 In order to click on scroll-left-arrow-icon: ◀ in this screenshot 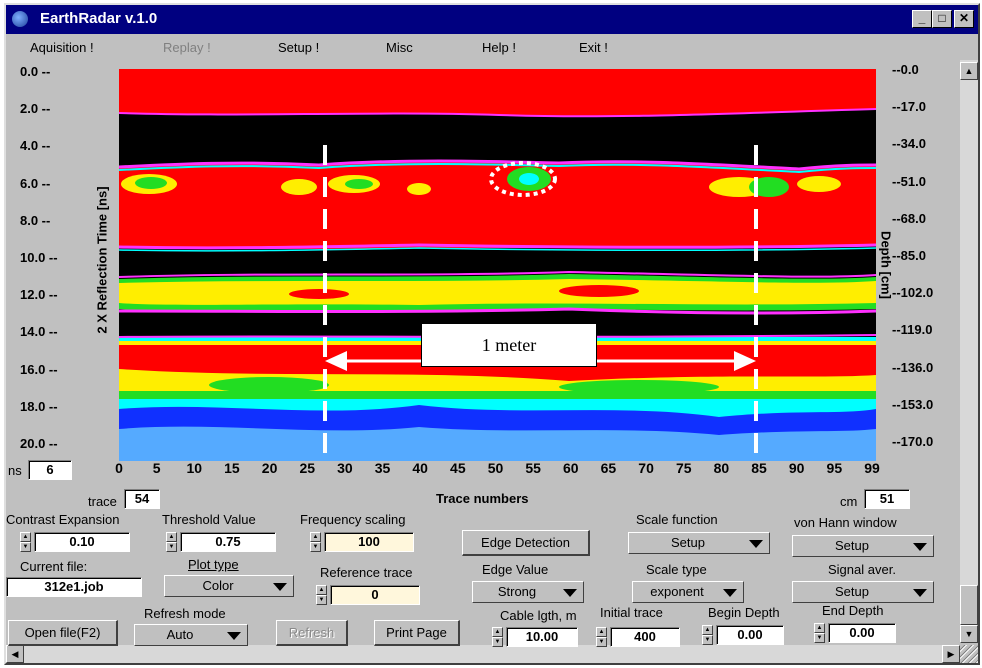, I will do `click(15, 654)`.